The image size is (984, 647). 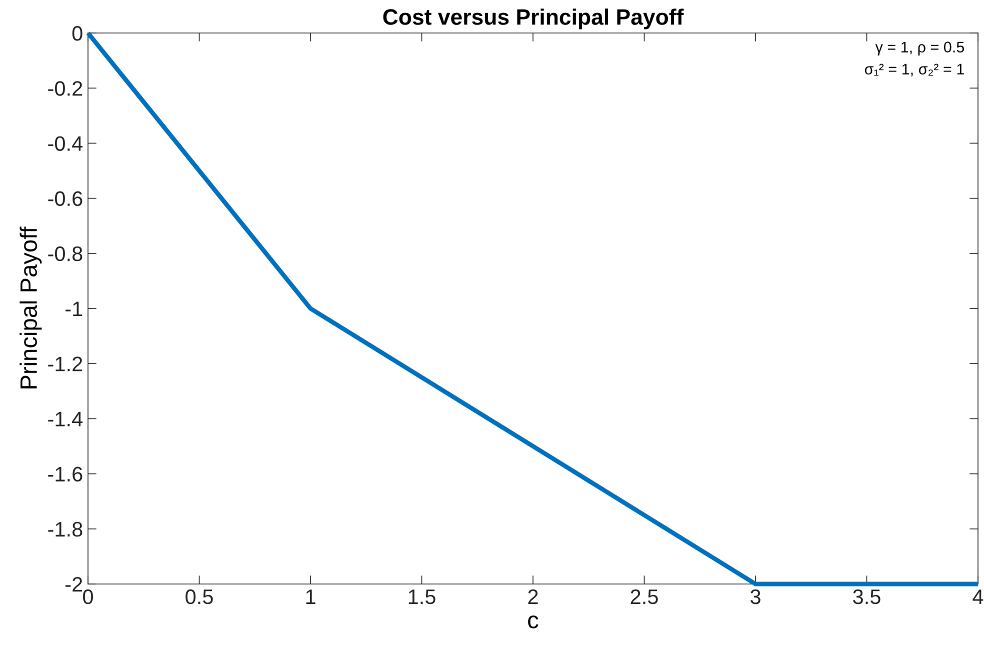 I want to click on annotation: σ₁² = 1, σ₂² = 1, so click(x=914, y=70).